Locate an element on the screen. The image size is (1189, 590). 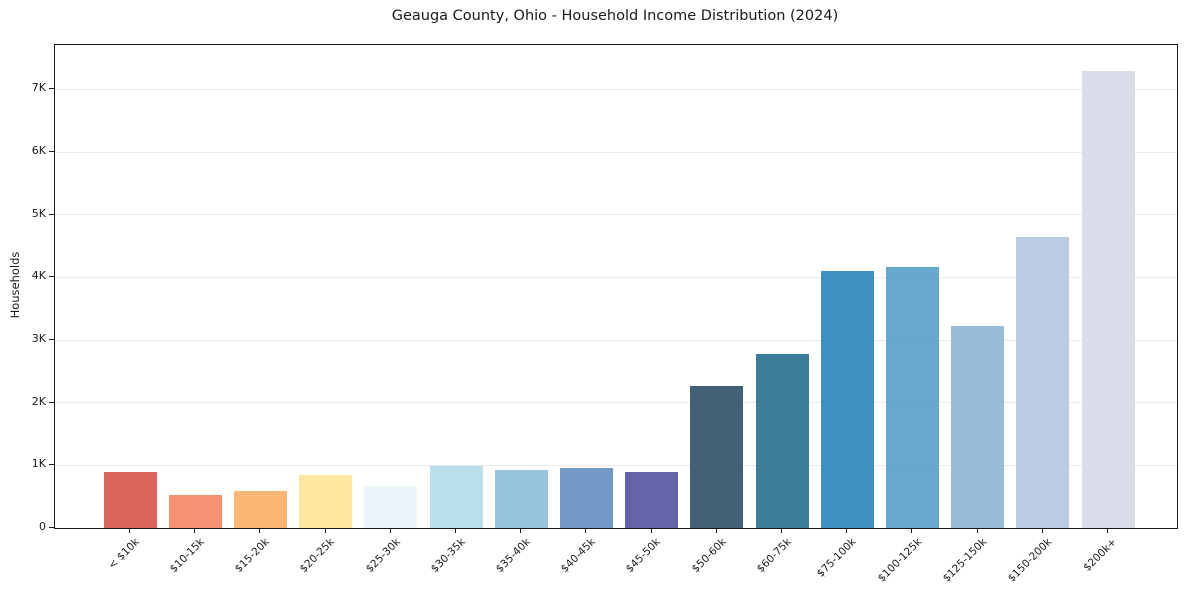
x-tick-label: $200k+ is located at coordinates (1100, 555).